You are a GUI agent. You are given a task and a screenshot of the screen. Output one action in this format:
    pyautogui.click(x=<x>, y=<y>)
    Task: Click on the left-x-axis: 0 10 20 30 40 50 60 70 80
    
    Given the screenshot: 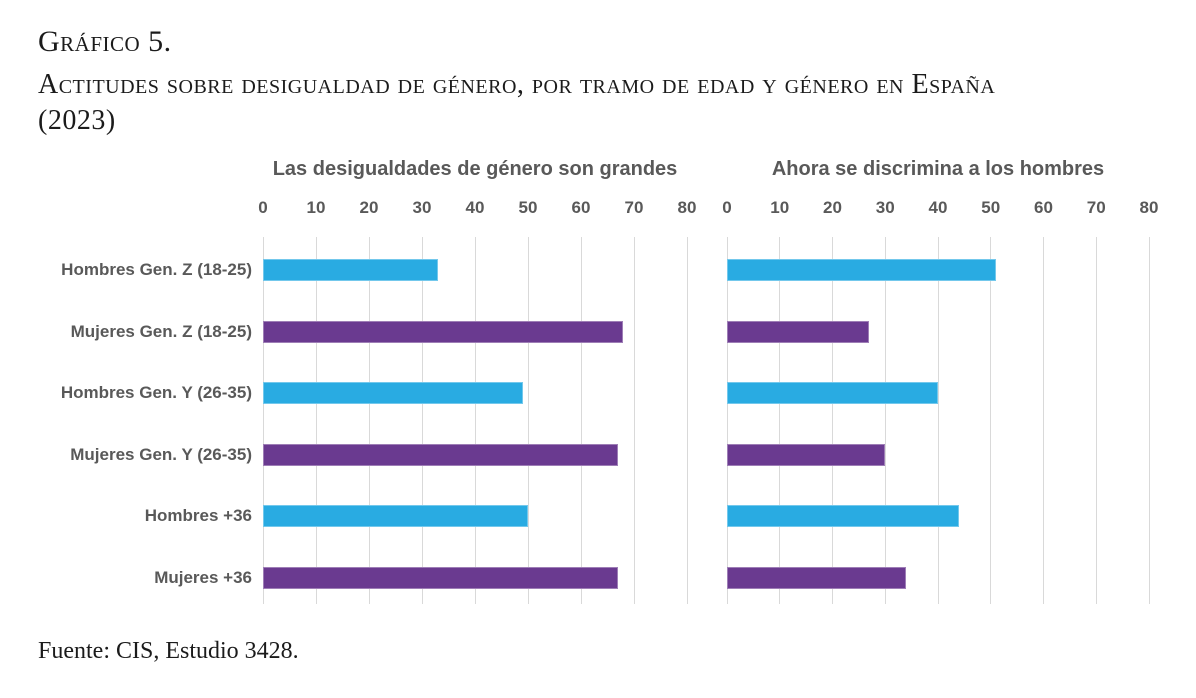 What is the action you would take?
    pyautogui.click(x=477, y=208)
    